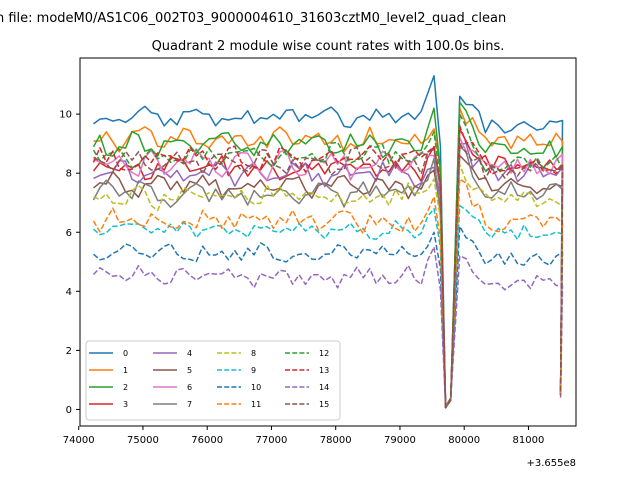  What do you see at coordinates (256, 404) in the screenshot?
I see `legend-label-11: 11` at bounding box center [256, 404].